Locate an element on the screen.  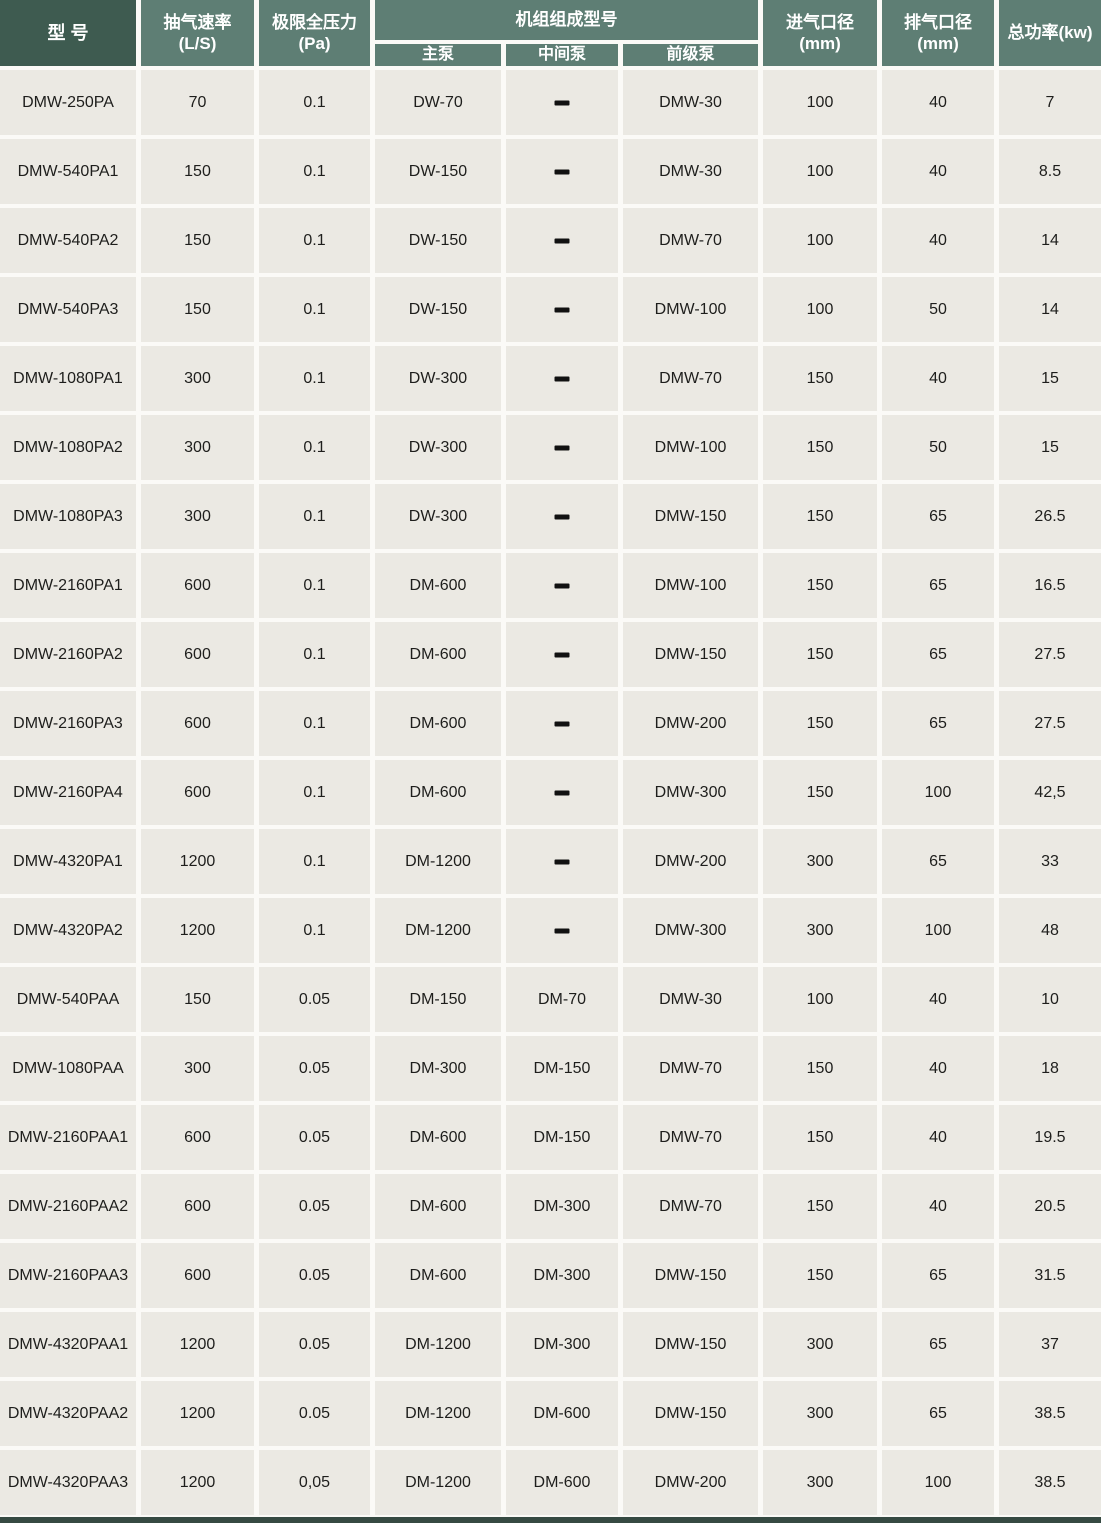
value-cell: 70 is located at coordinates (197, 102).